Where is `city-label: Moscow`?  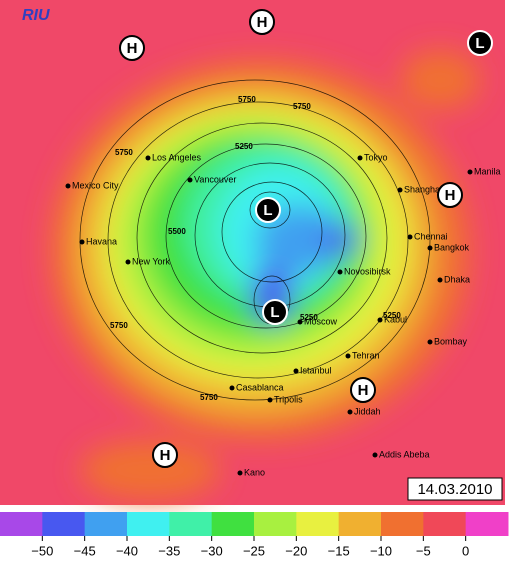
city-label: Moscow is located at coordinates (321, 321).